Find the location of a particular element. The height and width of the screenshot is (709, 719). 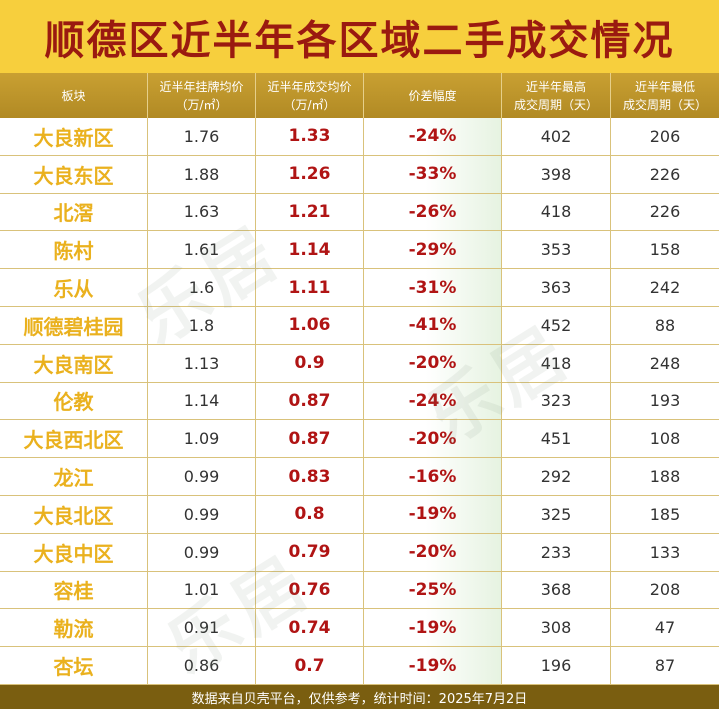

cell-plate: 容桂 is located at coordinates (74, 590).